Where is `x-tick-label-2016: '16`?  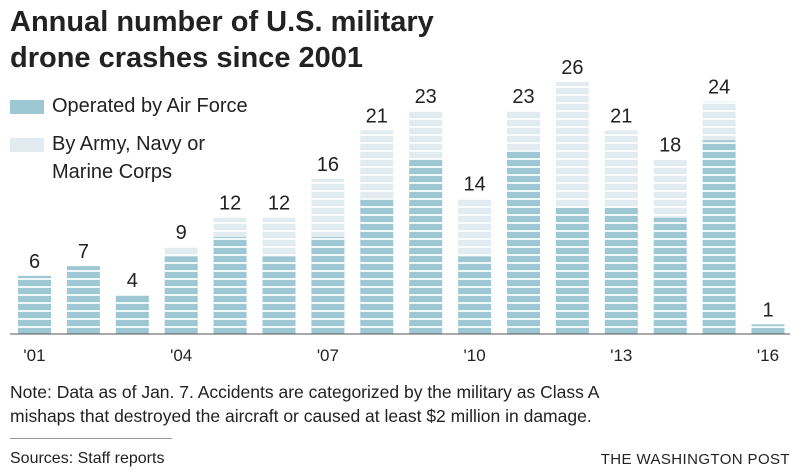 x-tick-label-2016: '16 is located at coordinates (768, 355).